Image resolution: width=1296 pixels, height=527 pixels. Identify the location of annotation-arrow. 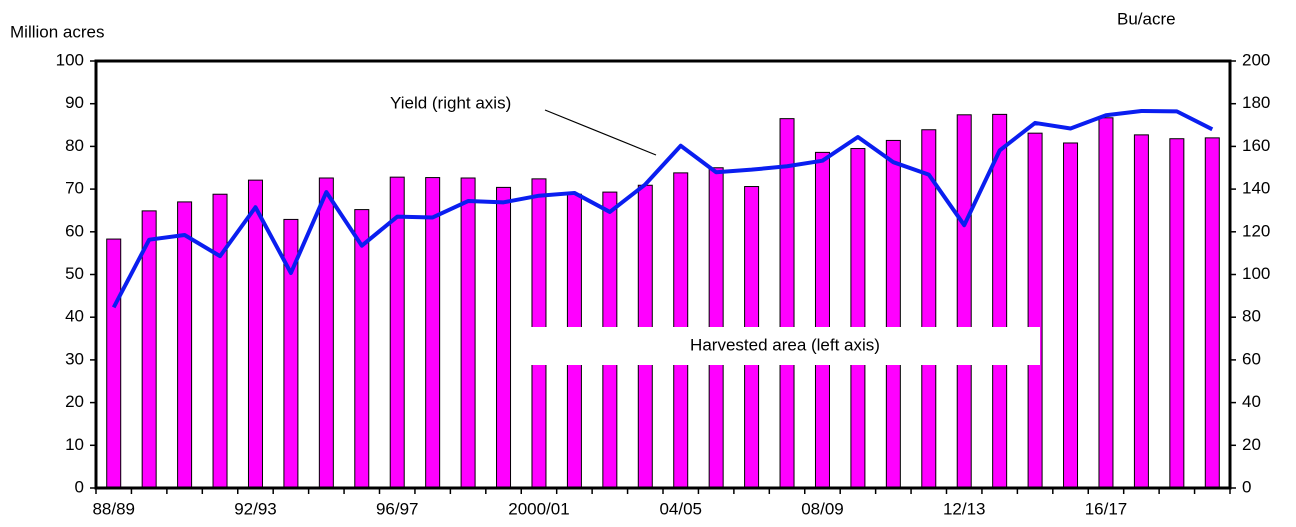
(600, 132).